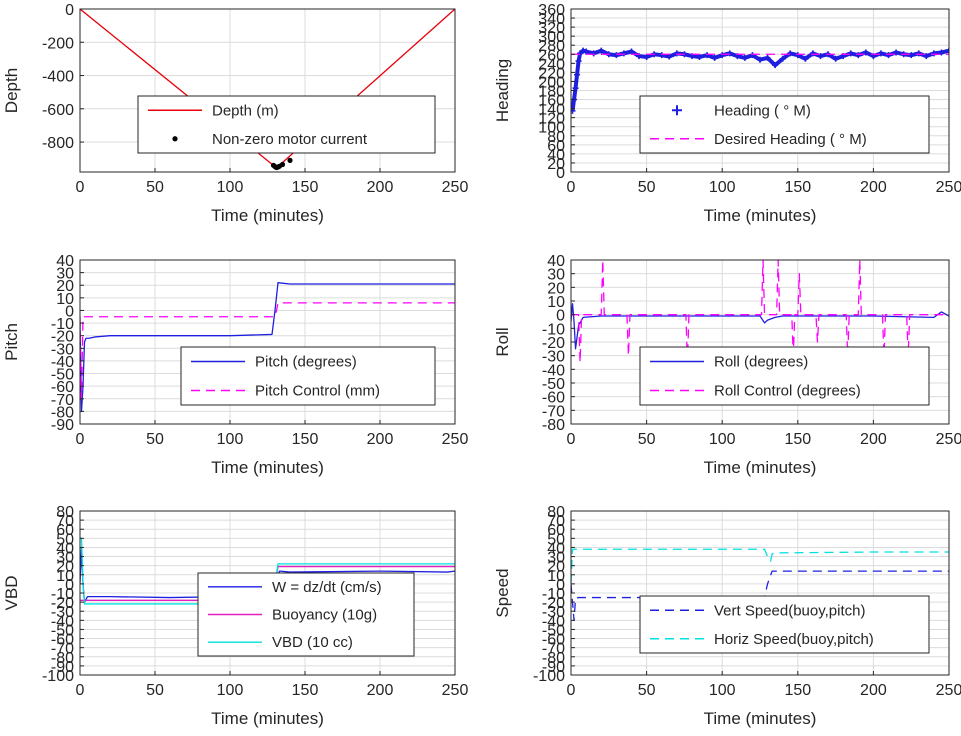 Image resolution: width=961 pixels, height=736 pixels. What do you see at coordinates (69, 10) in the screenshot?
I see `depth-ytick-label: 0` at bounding box center [69, 10].